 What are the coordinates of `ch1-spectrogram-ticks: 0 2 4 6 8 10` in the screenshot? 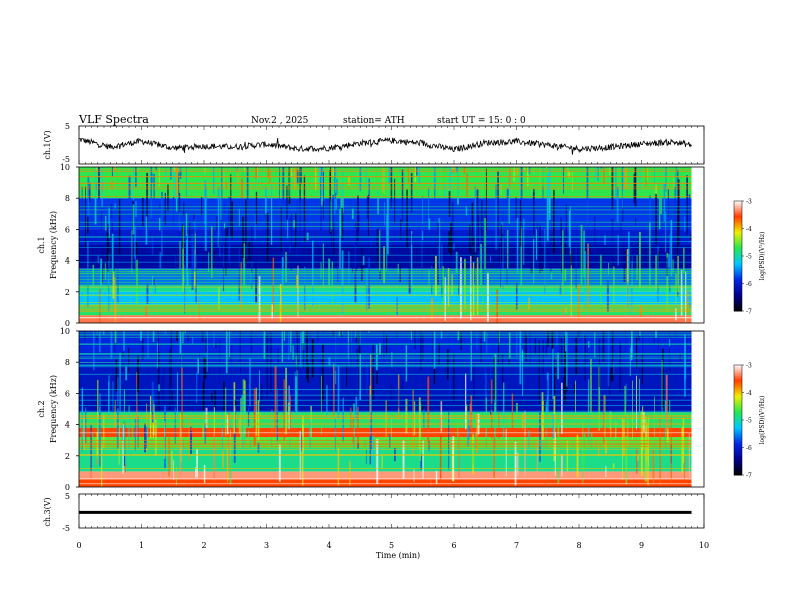 It's located at (69, 245).